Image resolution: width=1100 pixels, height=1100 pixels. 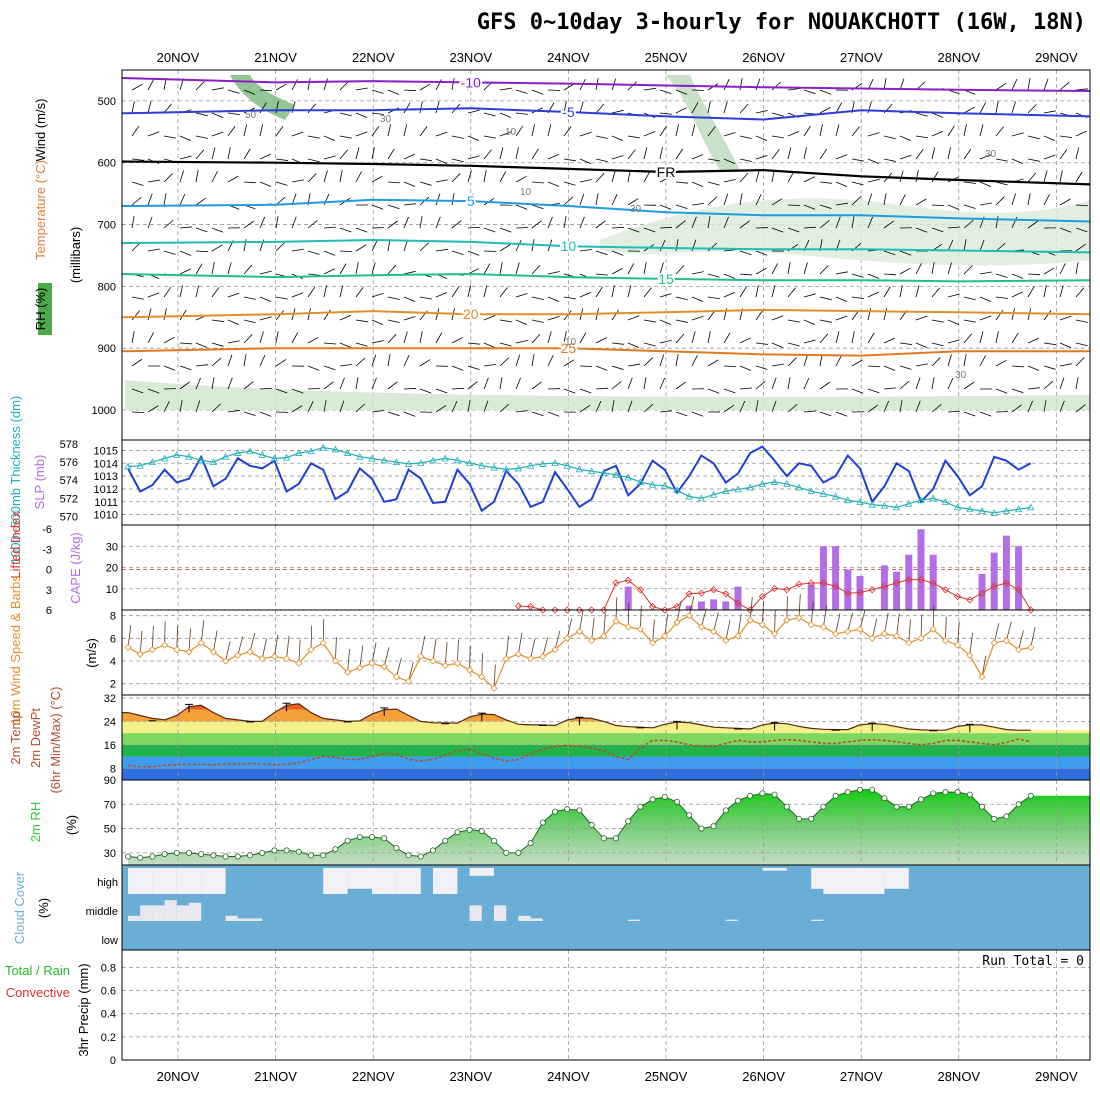 I want to click on rh-contour-label: 30, so click(x=386, y=119).